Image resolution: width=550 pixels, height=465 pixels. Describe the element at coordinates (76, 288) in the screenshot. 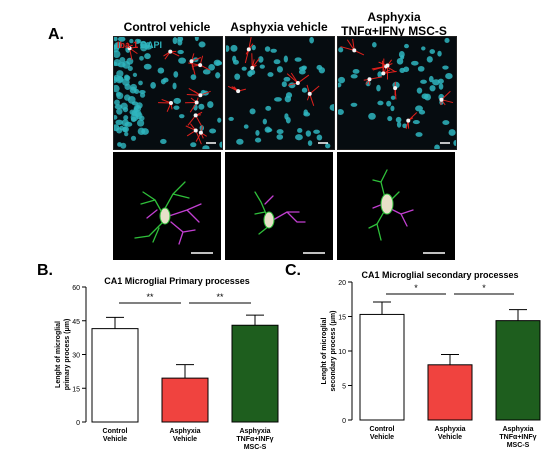

I see `y-tick-label: 60` at that location.